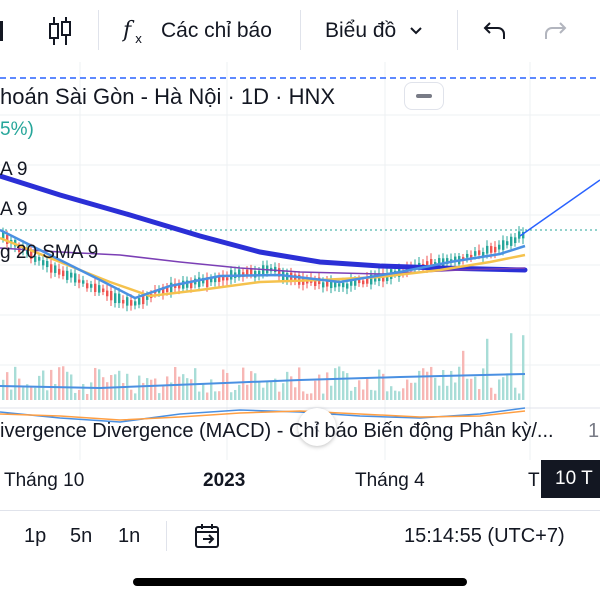  I want to click on date-range-button, so click(208, 538).